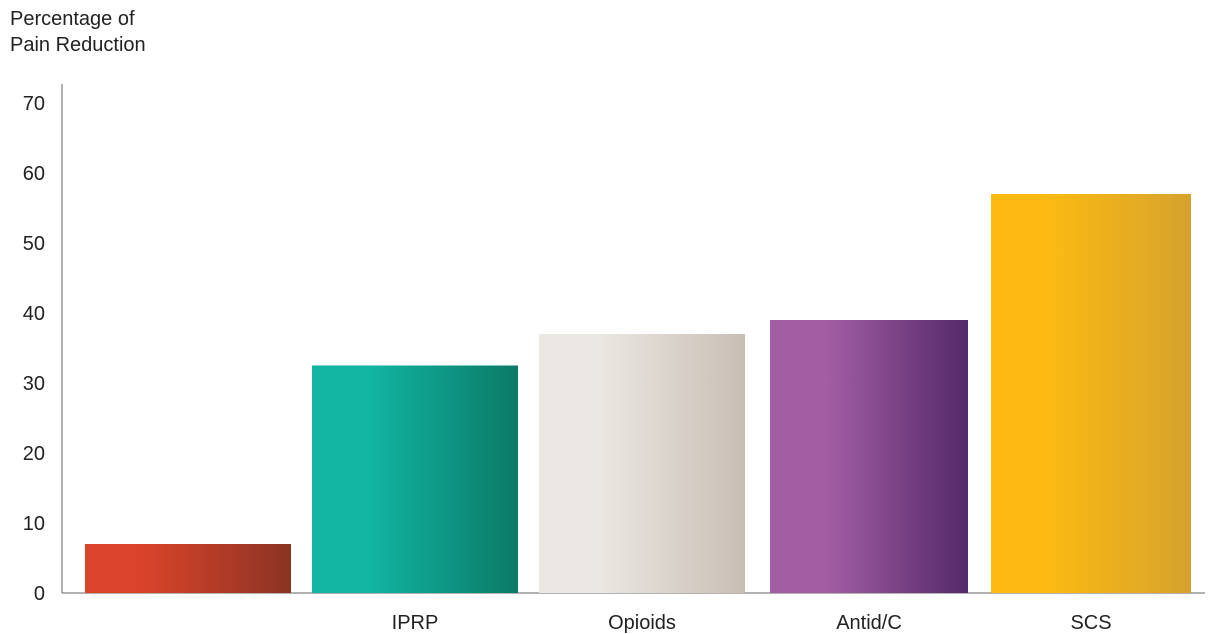  Describe the element at coordinates (78, 32) in the screenshot. I see `y-axis-label: Percentage of Pain Reduction` at that location.